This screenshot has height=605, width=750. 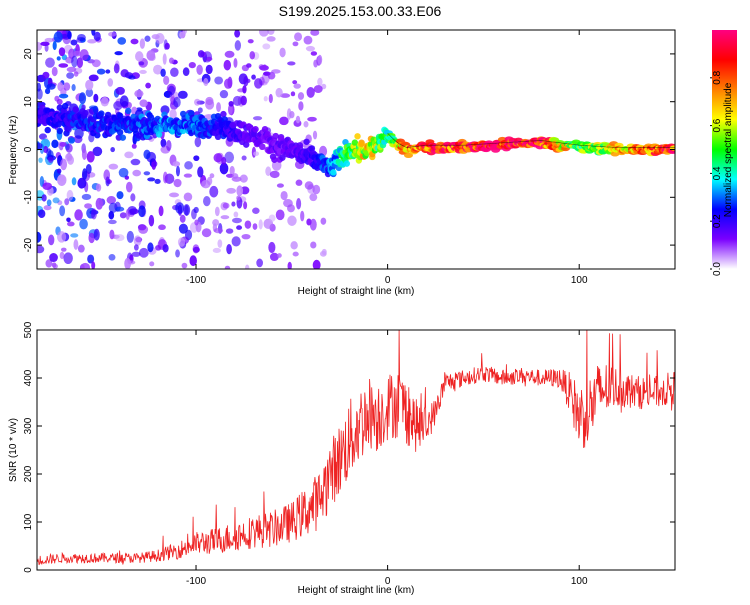 I want to click on colorbar-tick-label: 0.2, so click(x=717, y=221).